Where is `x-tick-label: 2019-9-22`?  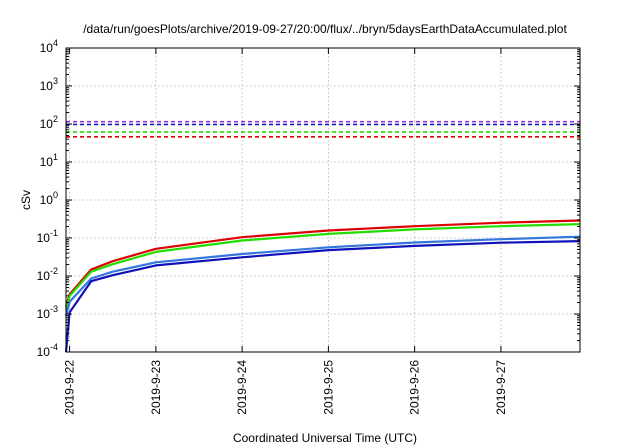 x-tick-label: 2019-9-22 is located at coordinates (70, 387).